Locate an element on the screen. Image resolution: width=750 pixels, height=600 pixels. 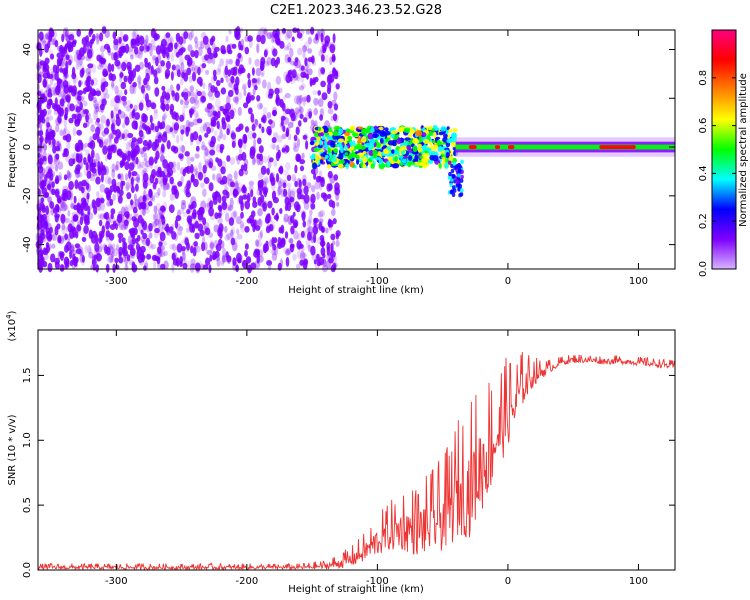
snr-y-multiplier: (x104) is located at coordinates (11, 325).